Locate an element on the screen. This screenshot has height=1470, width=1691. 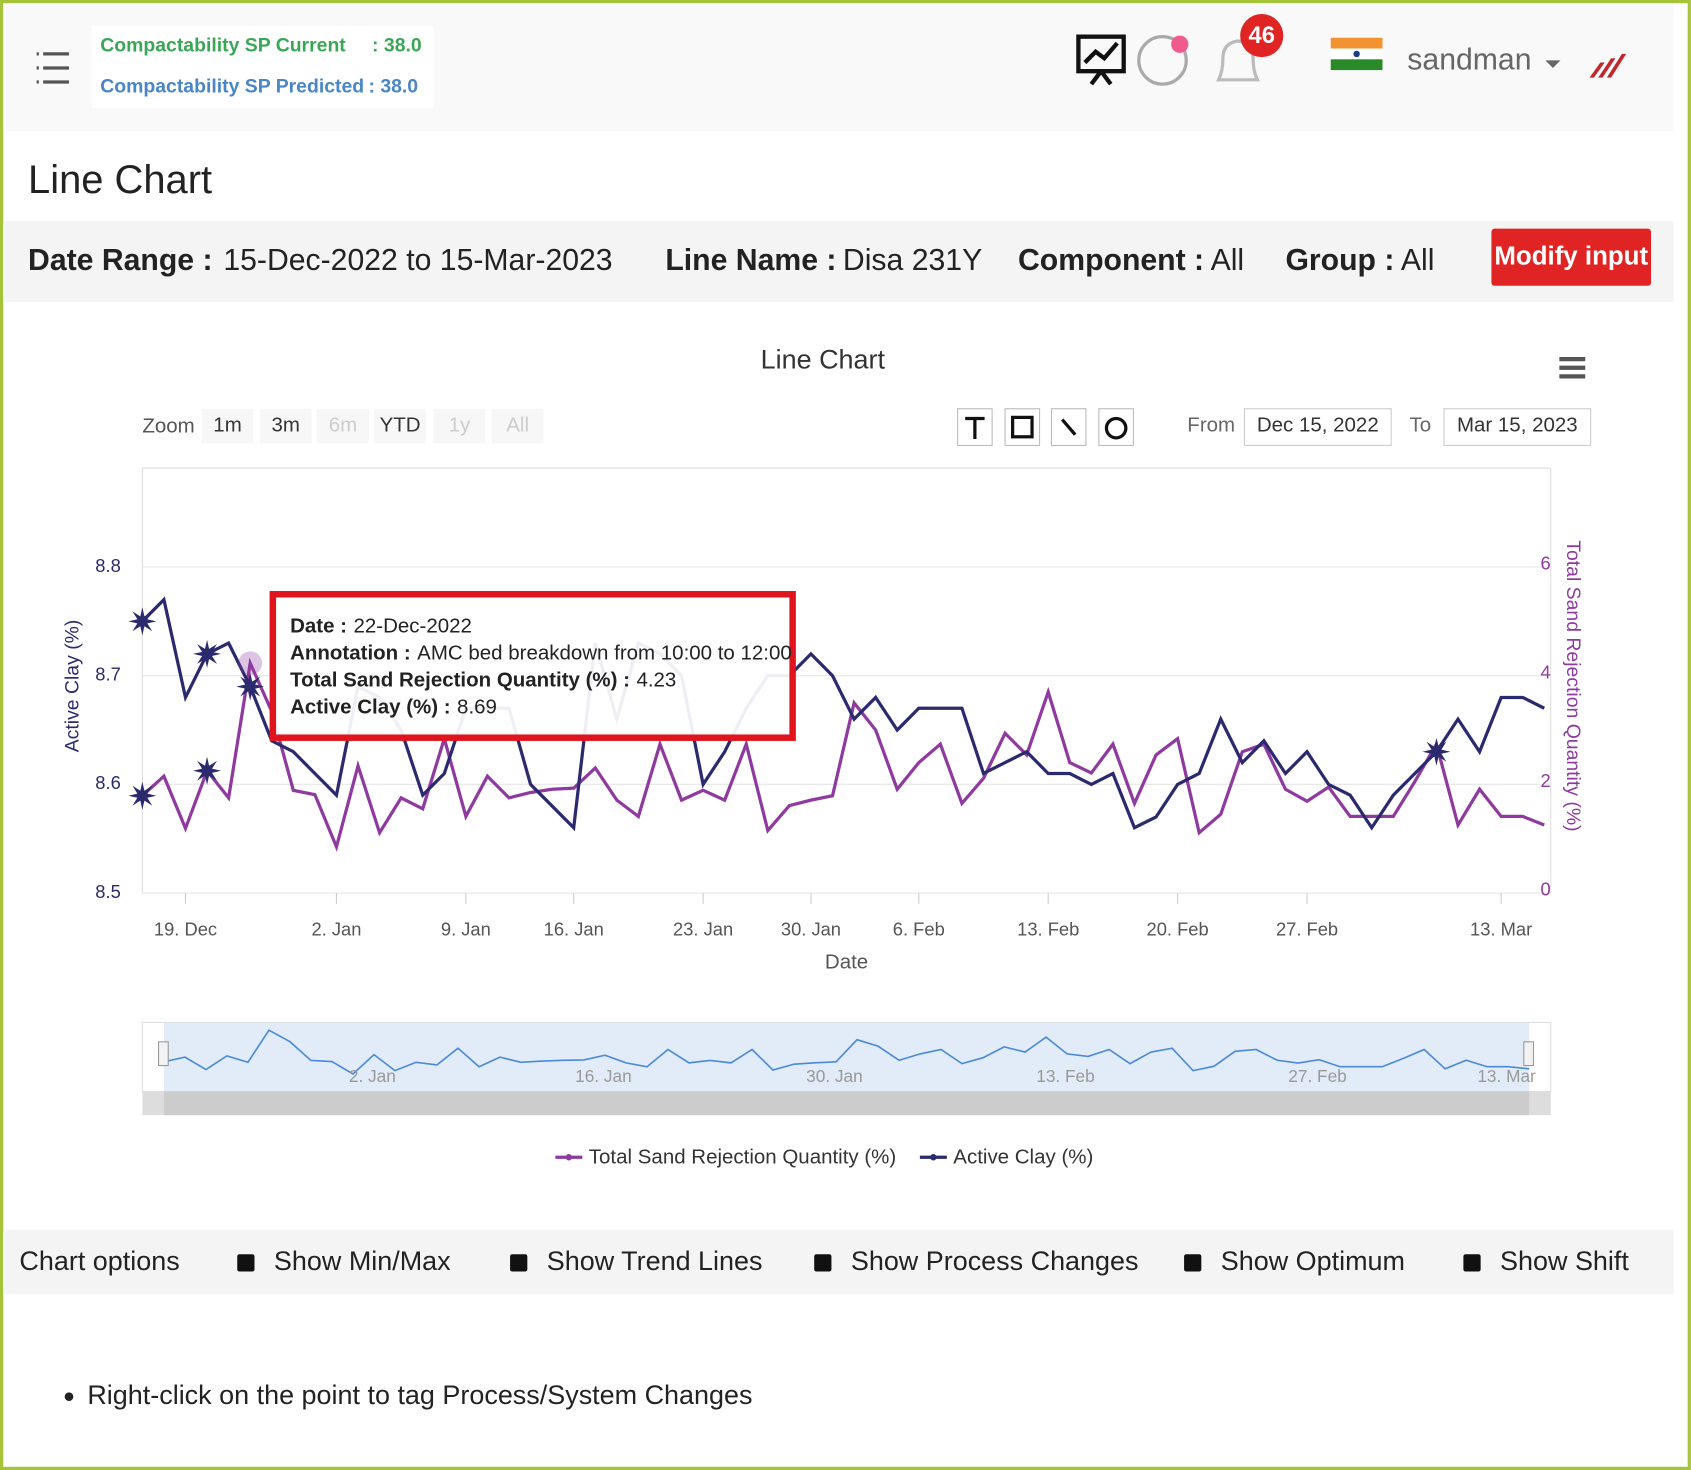
legend-label: Total Sand Rejection Quantity (%) is located at coordinates (742, 1157).